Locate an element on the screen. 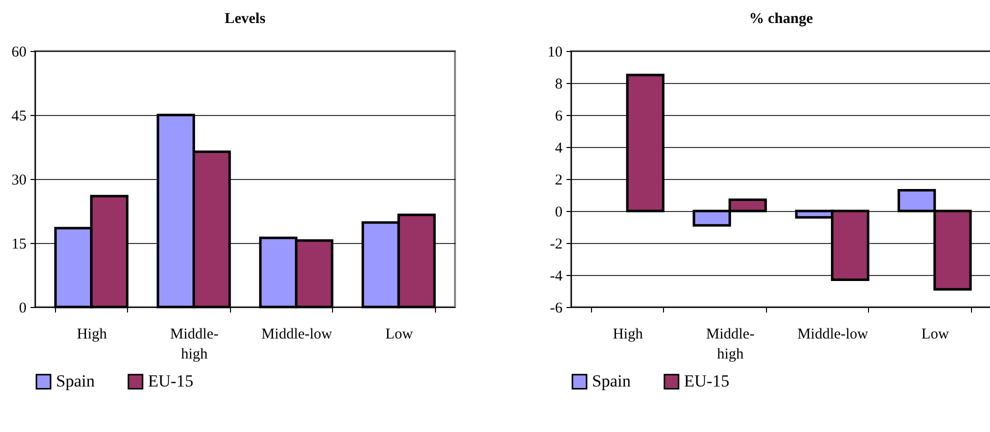 This screenshot has height=432, width=990. y-tick-label: -6 is located at coordinates (556, 308).